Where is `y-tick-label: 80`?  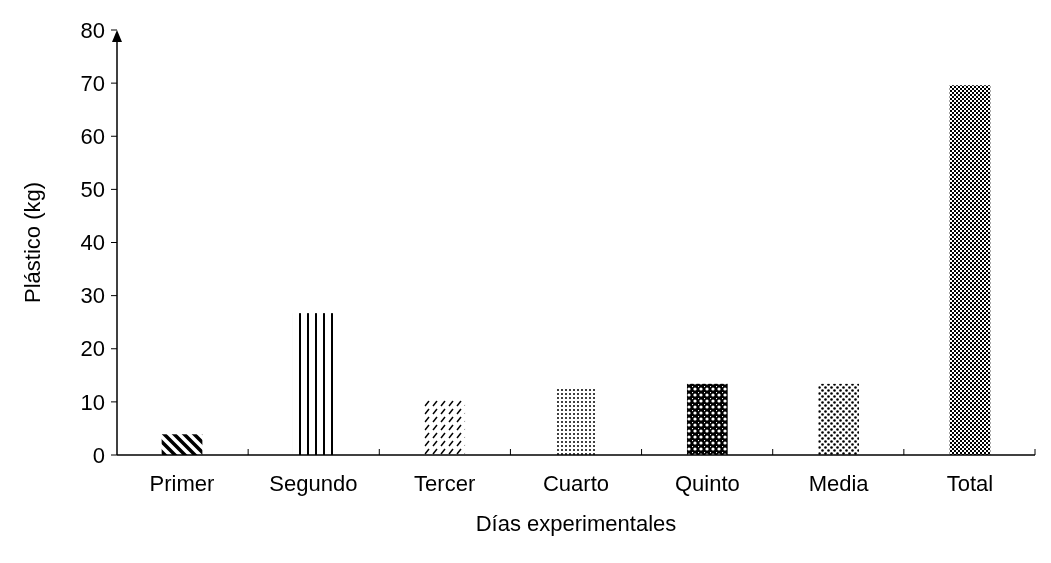 y-tick-label: 80 is located at coordinates (92, 30).